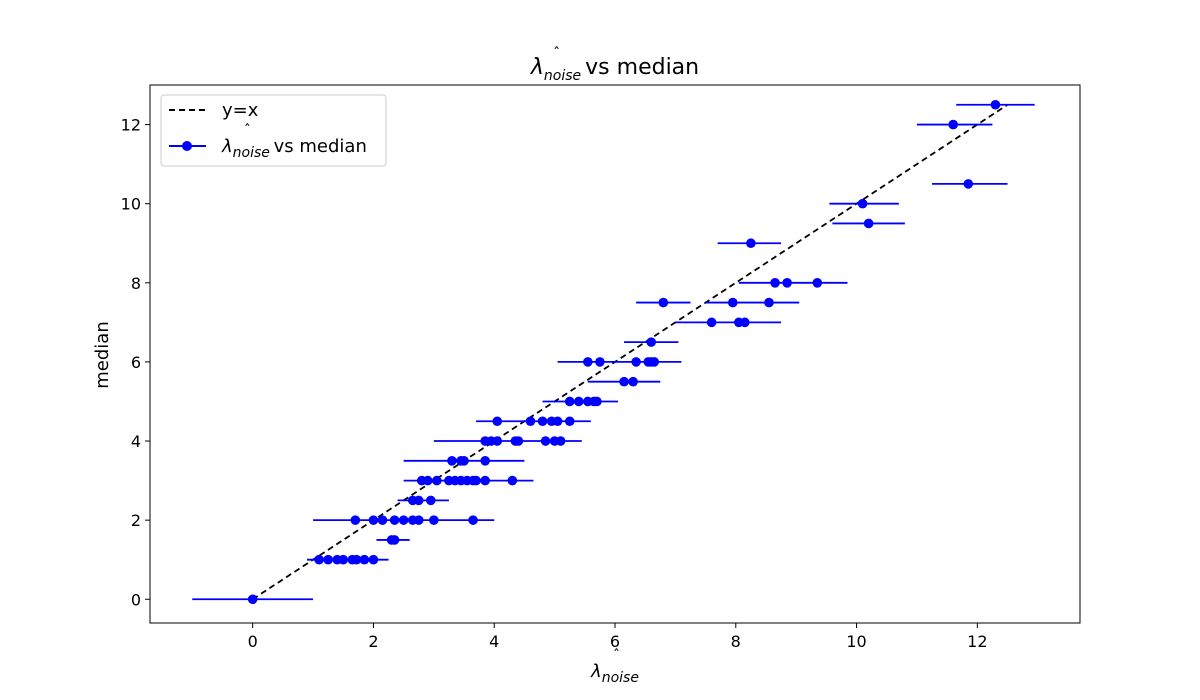 The image size is (1200, 700). What do you see at coordinates (251, 153) in the screenshot?
I see `legend-series-subscript: noise` at bounding box center [251, 153].